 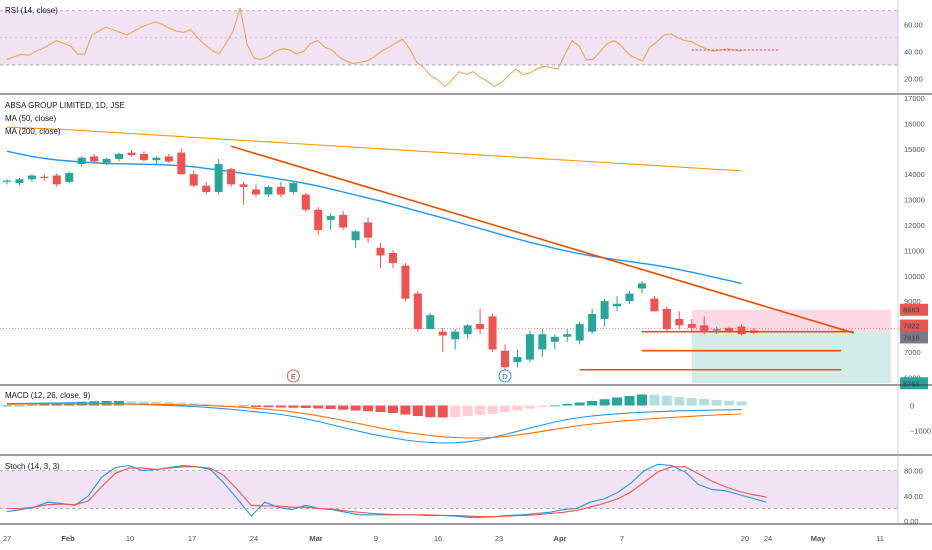 What do you see at coordinates (499, 538) in the screenshot?
I see `time-tick-label: 23` at bounding box center [499, 538].